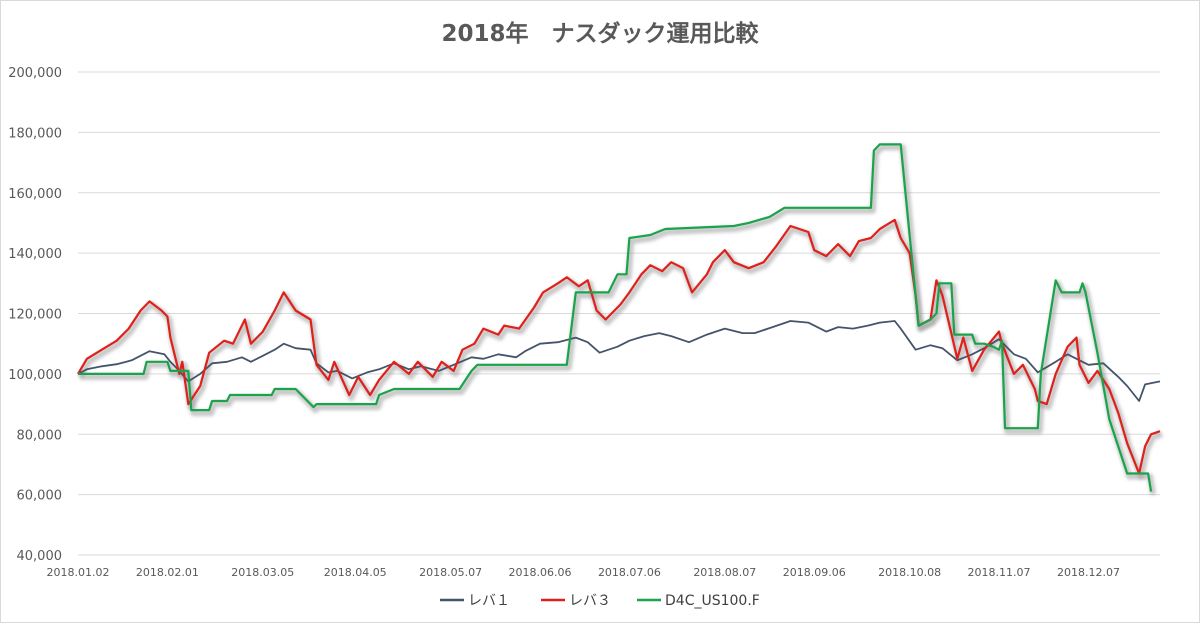  Describe the element at coordinates (489, 601) in the screenshot. I see `legend-label-0: レバ１` at that location.